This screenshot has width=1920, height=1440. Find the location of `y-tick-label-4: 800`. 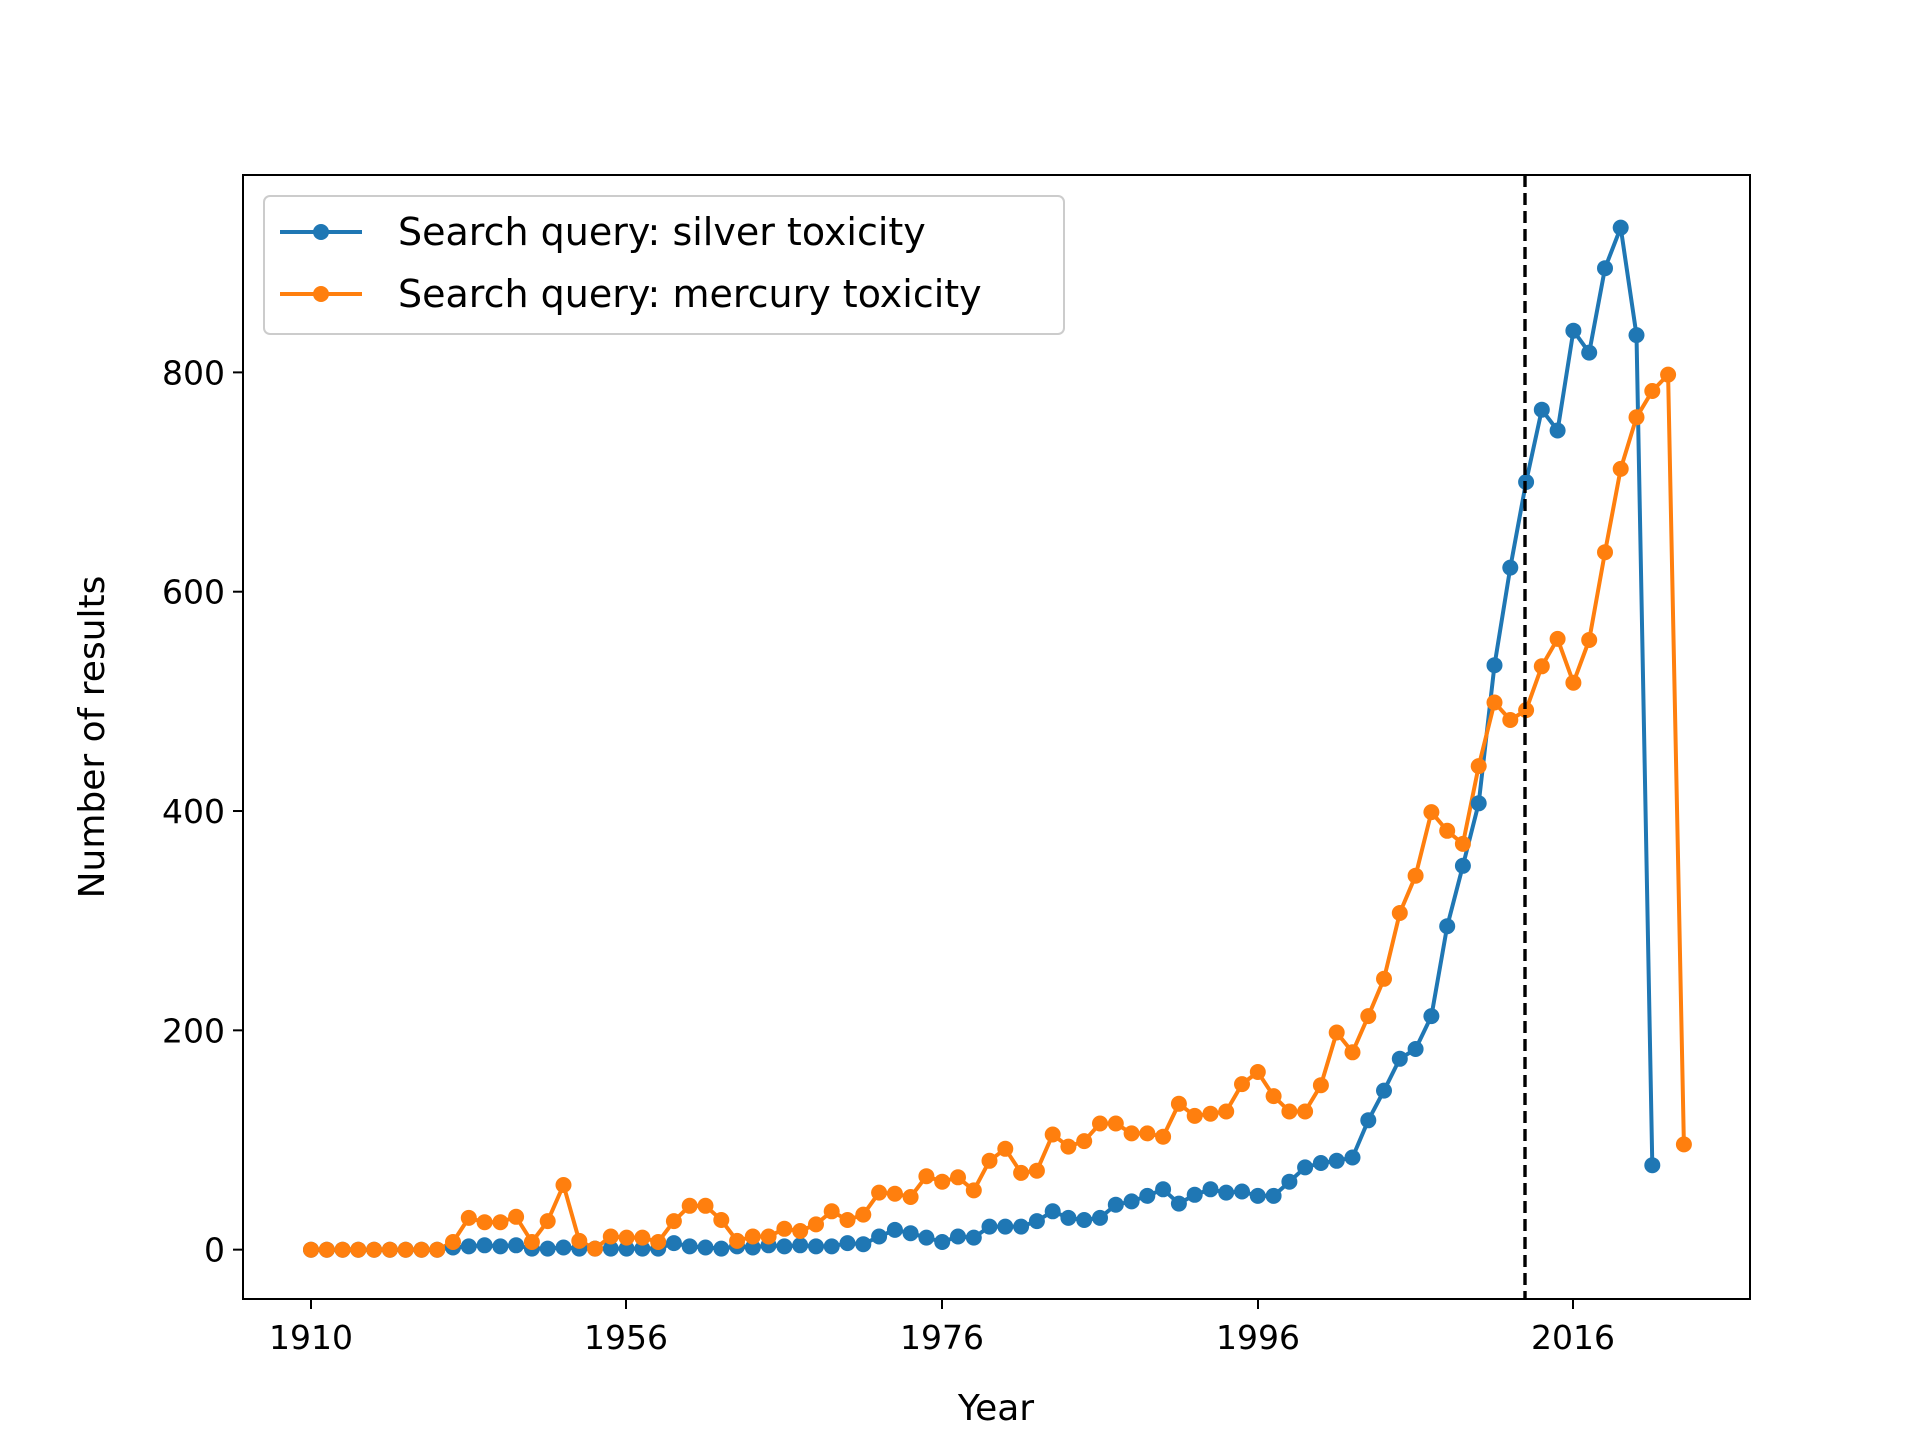

y-tick-label-4: 800 is located at coordinates (193, 372).